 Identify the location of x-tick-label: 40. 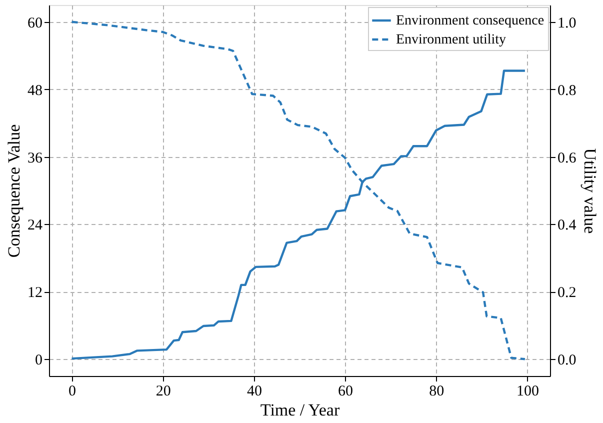
(254, 392).